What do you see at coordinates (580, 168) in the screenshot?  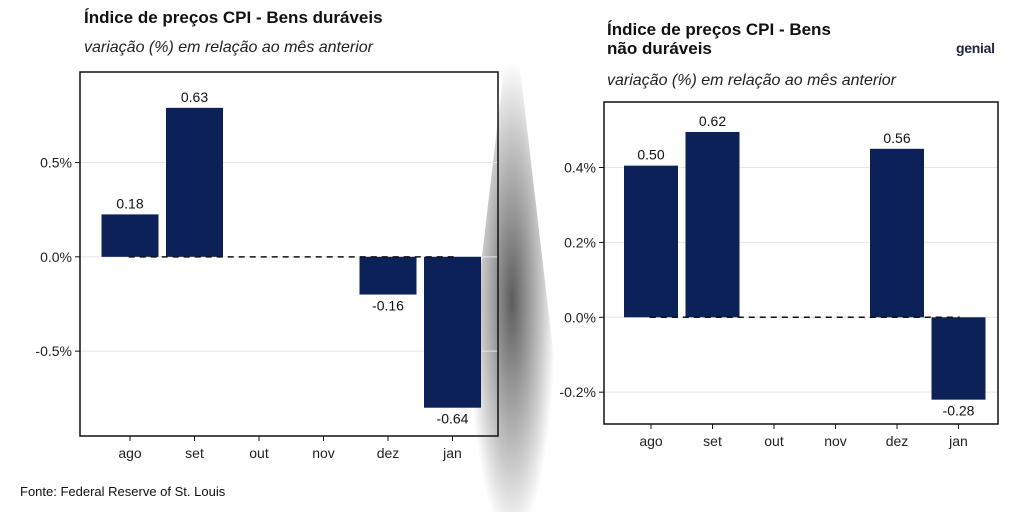 I see `right-ytick-label: 0.4%` at bounding box center [580, 168].